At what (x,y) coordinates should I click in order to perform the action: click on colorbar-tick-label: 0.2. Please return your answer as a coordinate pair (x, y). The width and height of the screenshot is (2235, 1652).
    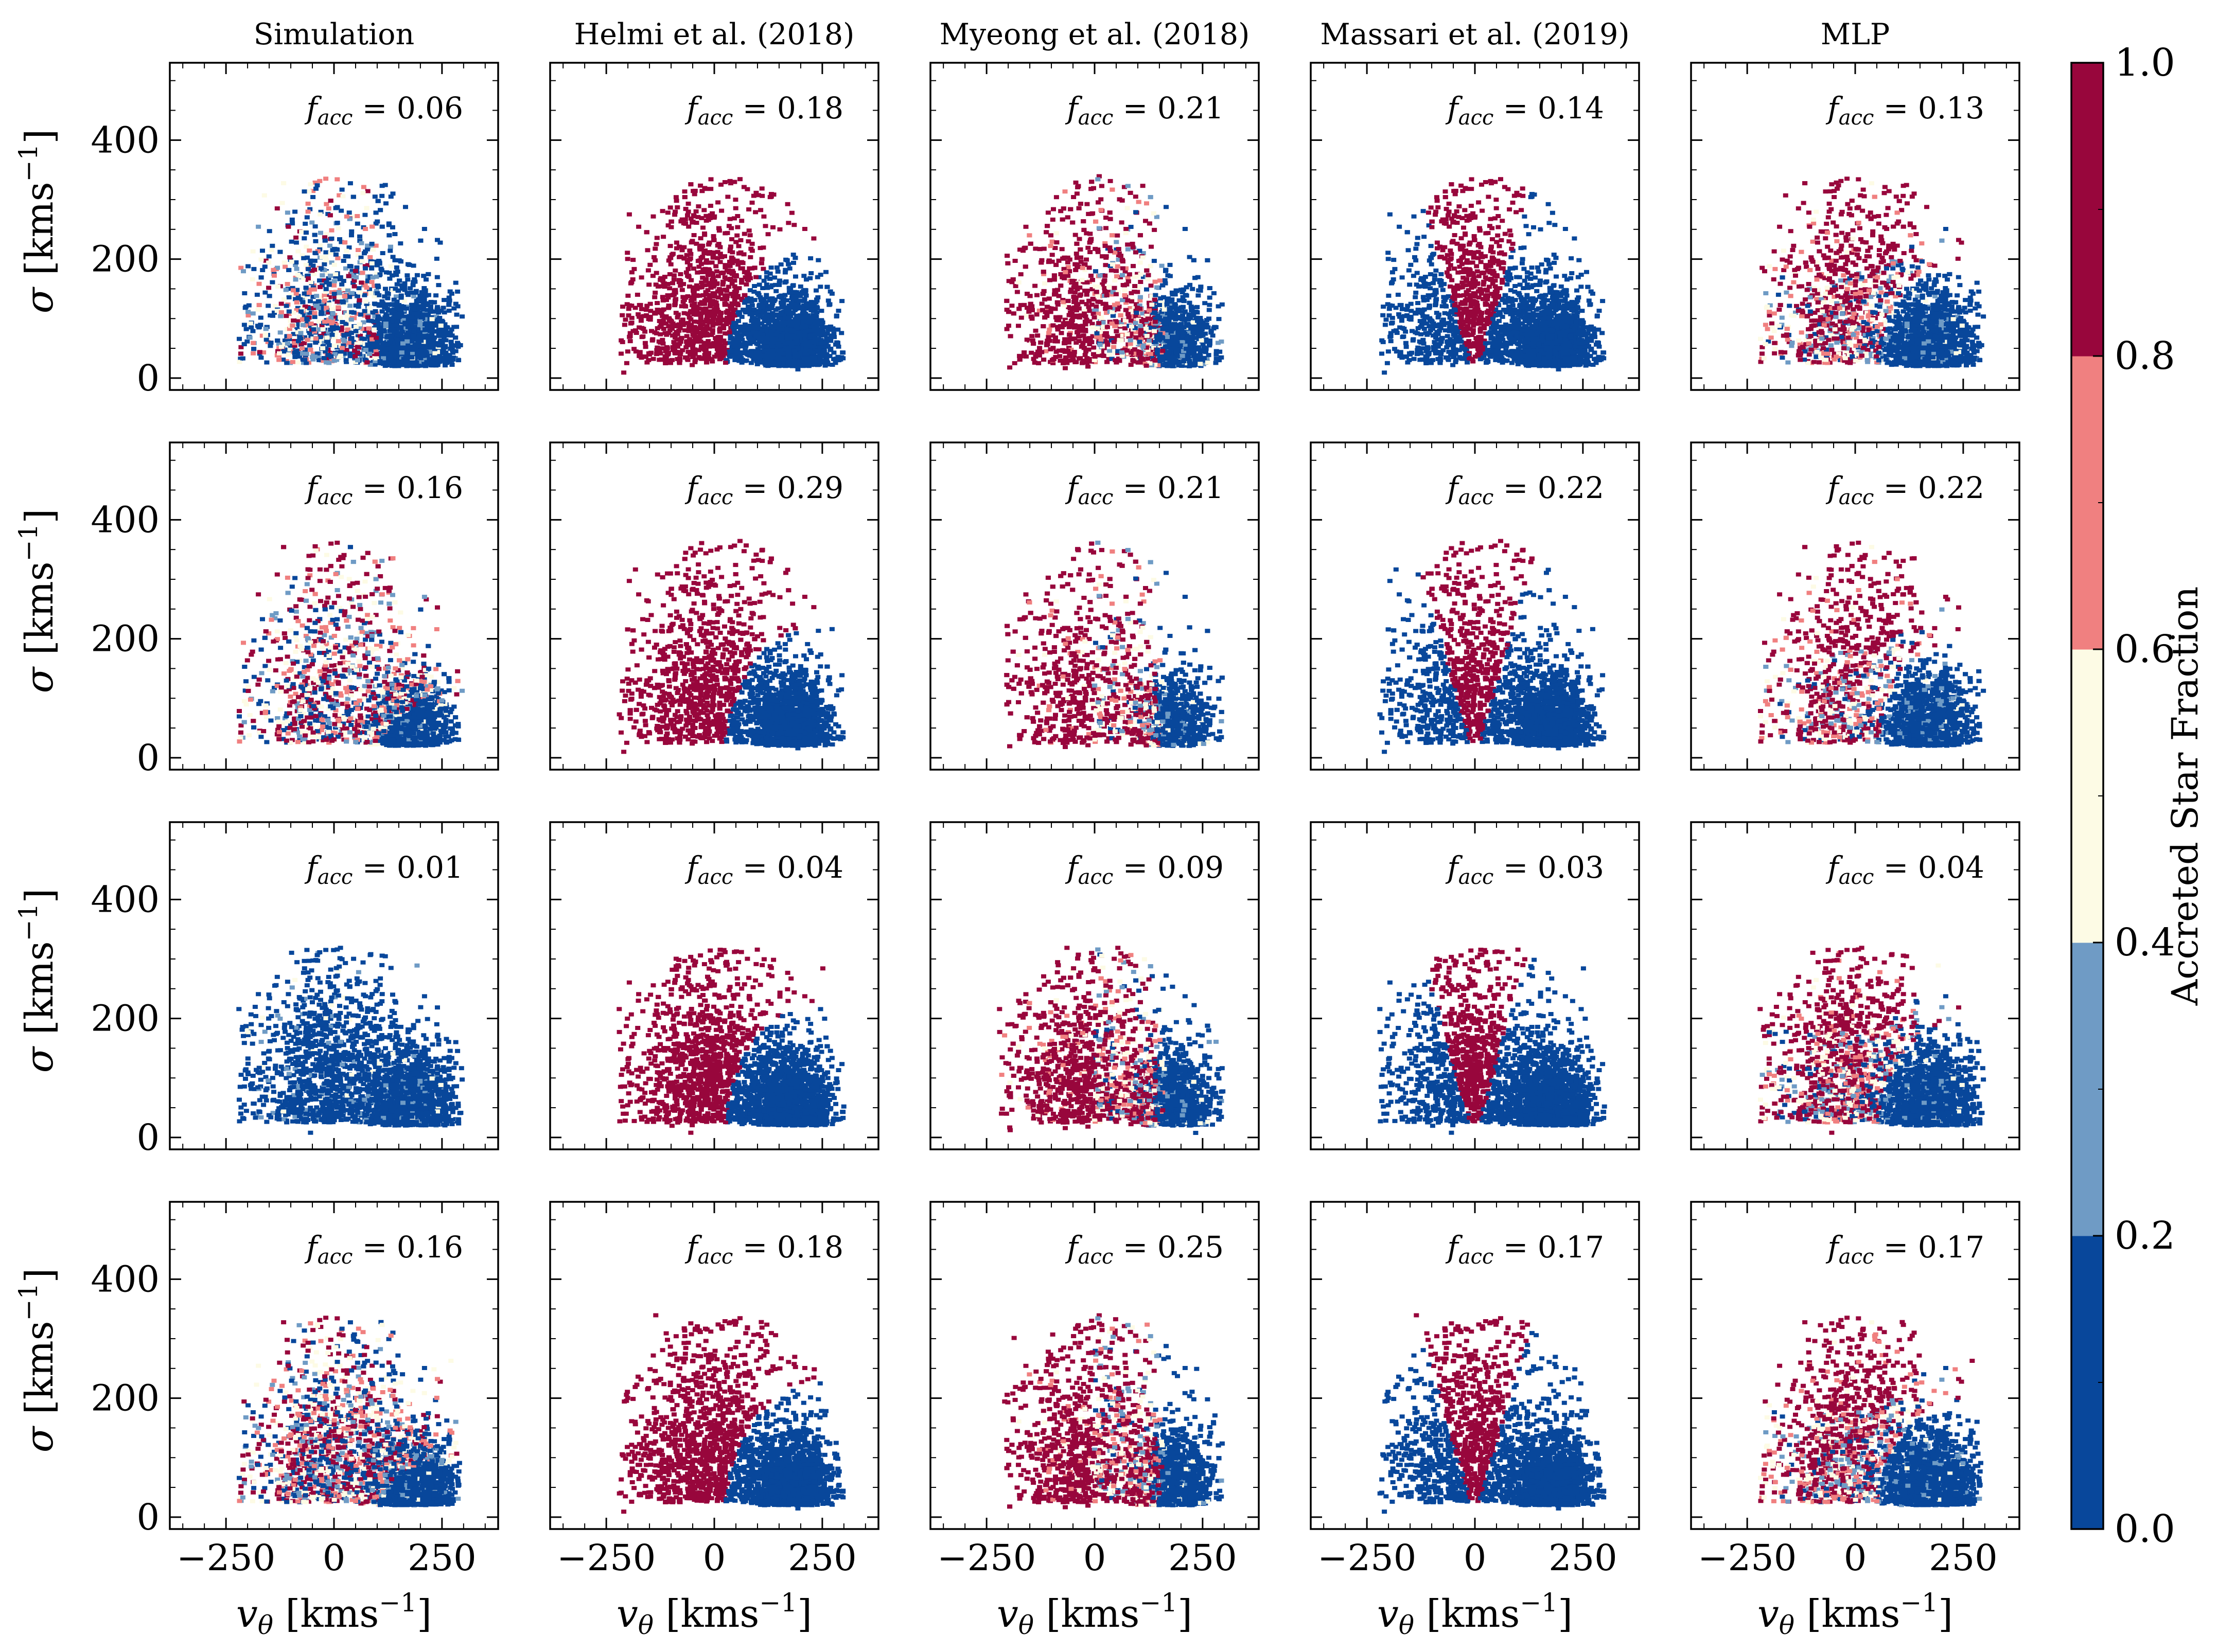
    Looking at the image, I should click on (2145, 1236).